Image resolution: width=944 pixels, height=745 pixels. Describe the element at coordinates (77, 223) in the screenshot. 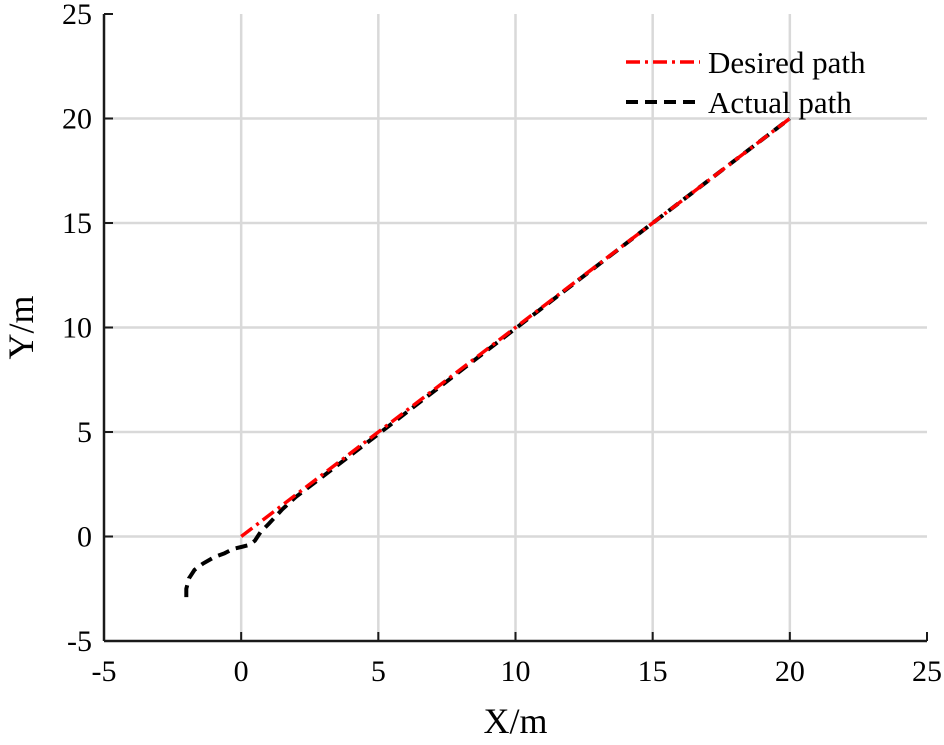

I see `y-tick-label: 15` at that location.